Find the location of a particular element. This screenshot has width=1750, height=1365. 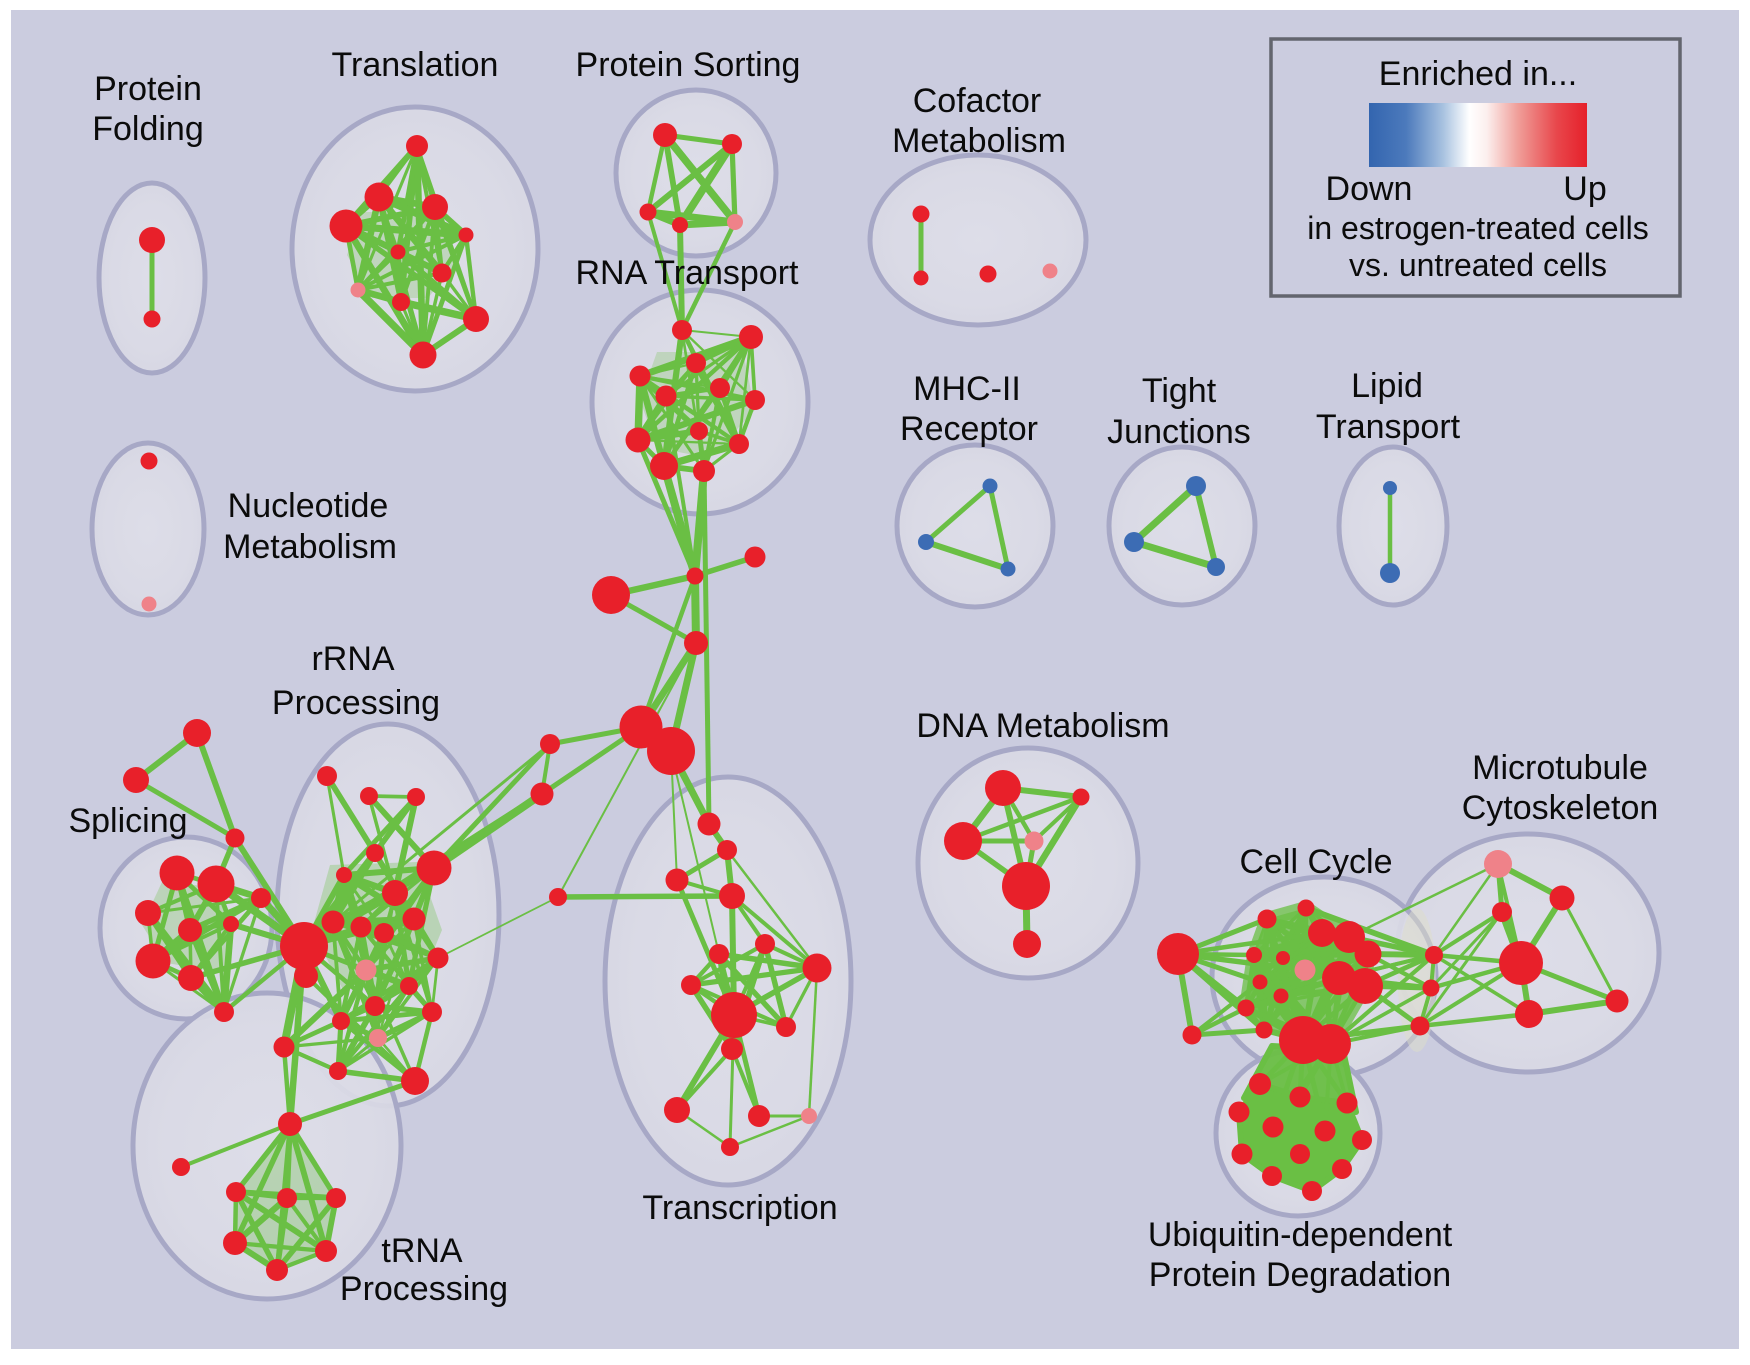

svg-text: Microtubule is located at coordinates (1560, 768).